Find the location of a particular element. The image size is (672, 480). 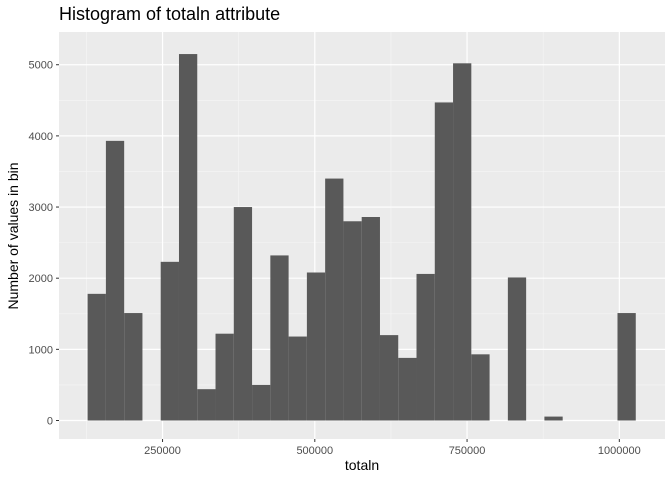

y-tick-label: 3000 is located at coordinates (41, 208).